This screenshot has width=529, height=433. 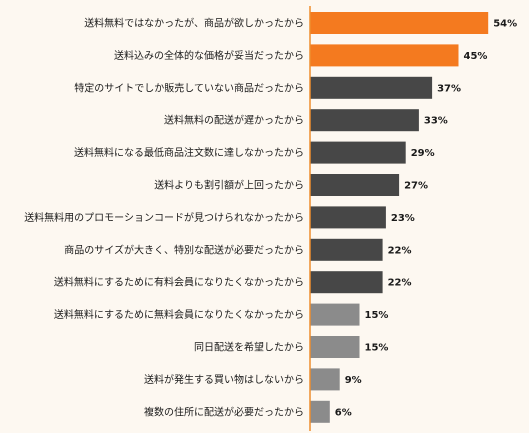 What do you see at coordinates (224, 411) in the screenshot?
I see `category-label-13: 複数の住所に配送が必要だったから` at bounding box center [224, 411].